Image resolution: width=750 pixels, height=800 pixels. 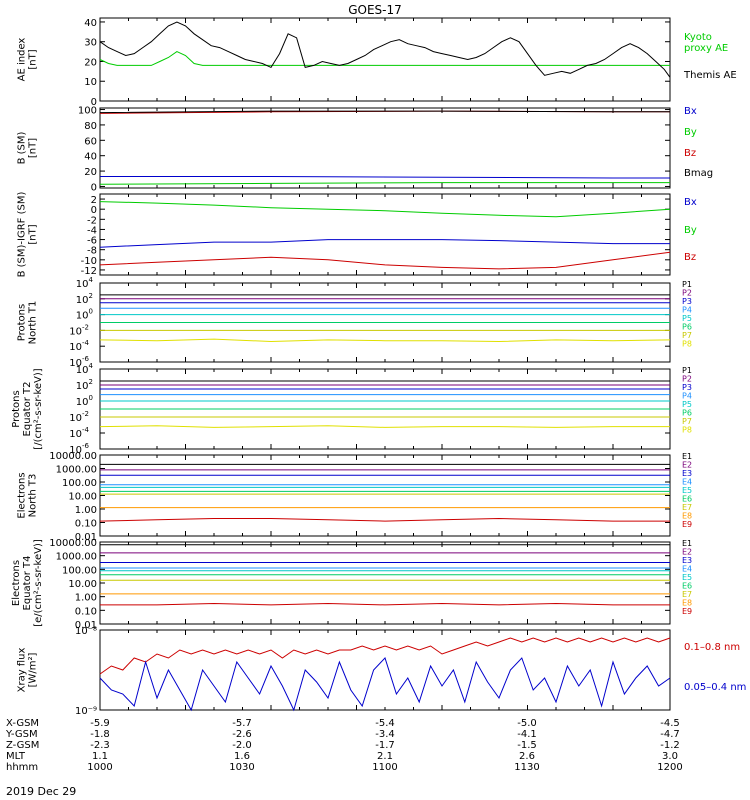 I want to click on y-tick-label: 0.10, so click(x=86, y=611).